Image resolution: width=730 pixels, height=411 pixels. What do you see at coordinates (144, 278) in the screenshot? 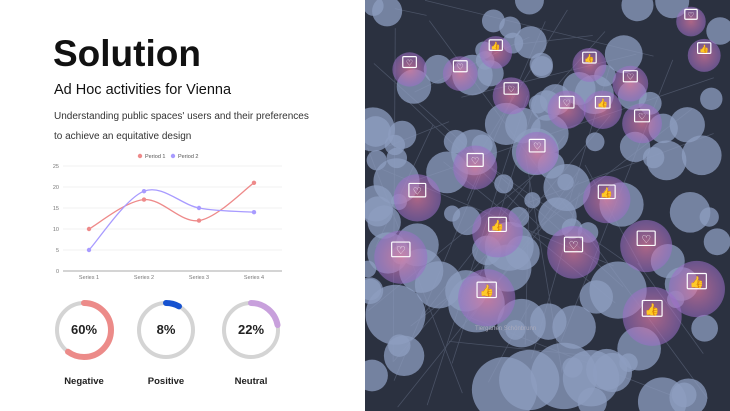
I see `x-tick-label: Series 2` at bounding box center [144, 278].